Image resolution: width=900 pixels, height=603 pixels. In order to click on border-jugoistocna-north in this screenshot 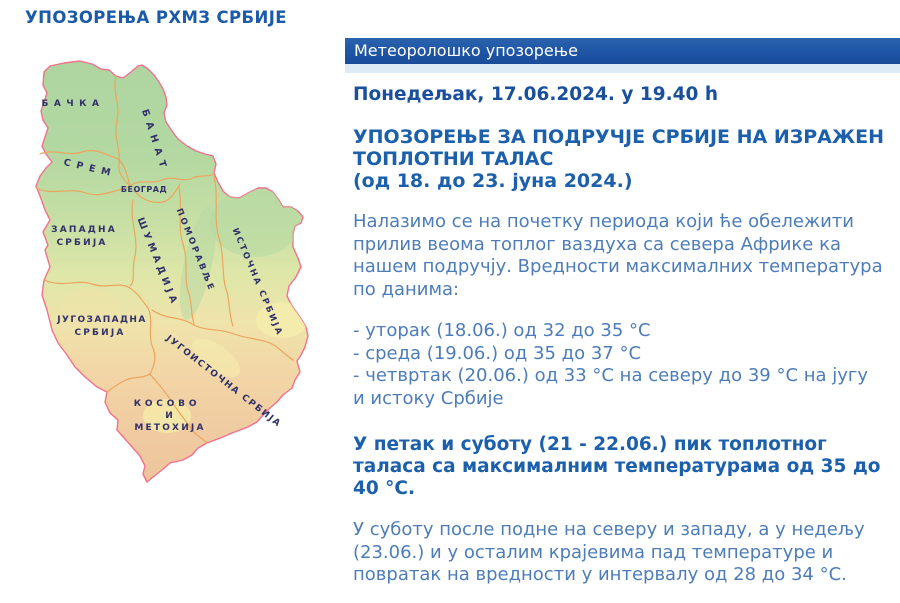, I will do `click(222, 335)`.